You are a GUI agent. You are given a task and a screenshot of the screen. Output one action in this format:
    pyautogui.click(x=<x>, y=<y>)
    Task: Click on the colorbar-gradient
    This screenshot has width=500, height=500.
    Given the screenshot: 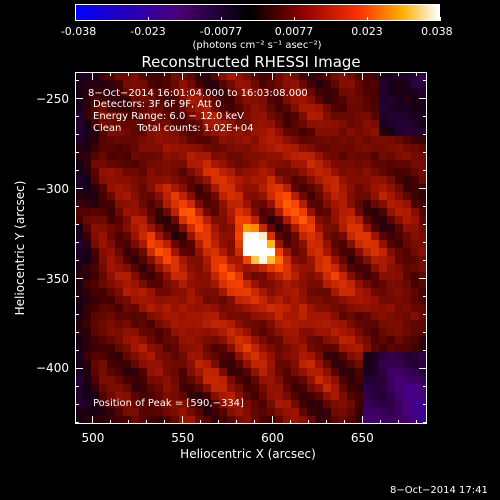 What is the action you would take?
    pyautogui.click(x=257, y=12)
    